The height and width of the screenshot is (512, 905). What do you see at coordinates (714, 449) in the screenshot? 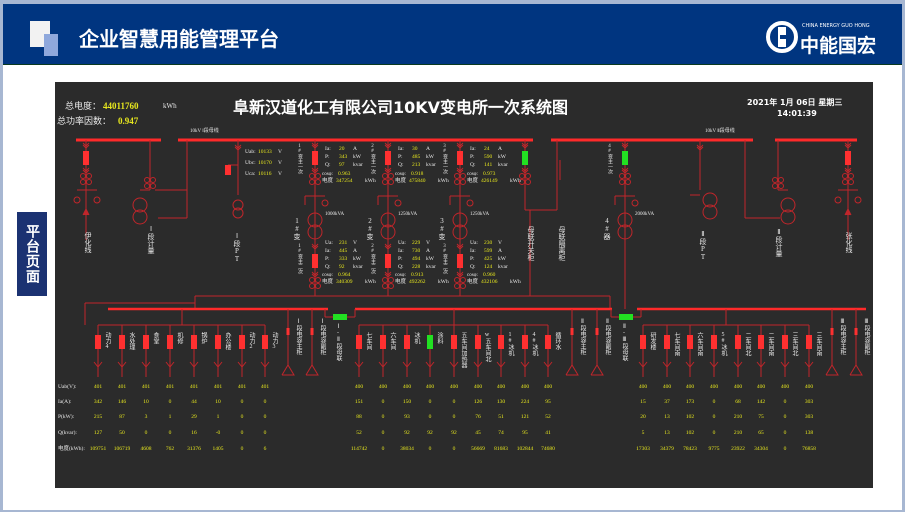
I see `table-cell-energy: 9775` at bounding box center [714, 449].